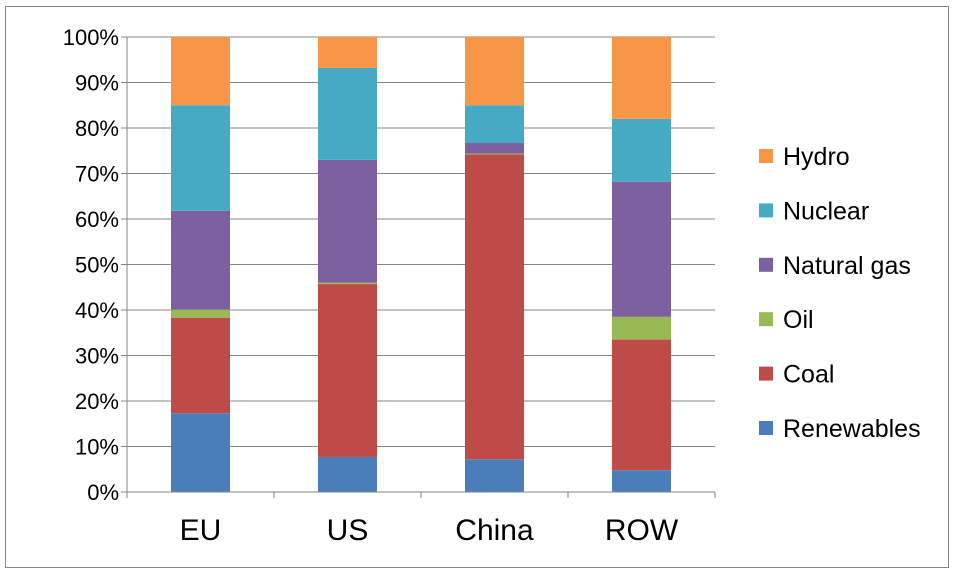  Describe the element at coordinates (766, 264) in the screenshot. I see `legend-swatch-natural-gas` at that location.